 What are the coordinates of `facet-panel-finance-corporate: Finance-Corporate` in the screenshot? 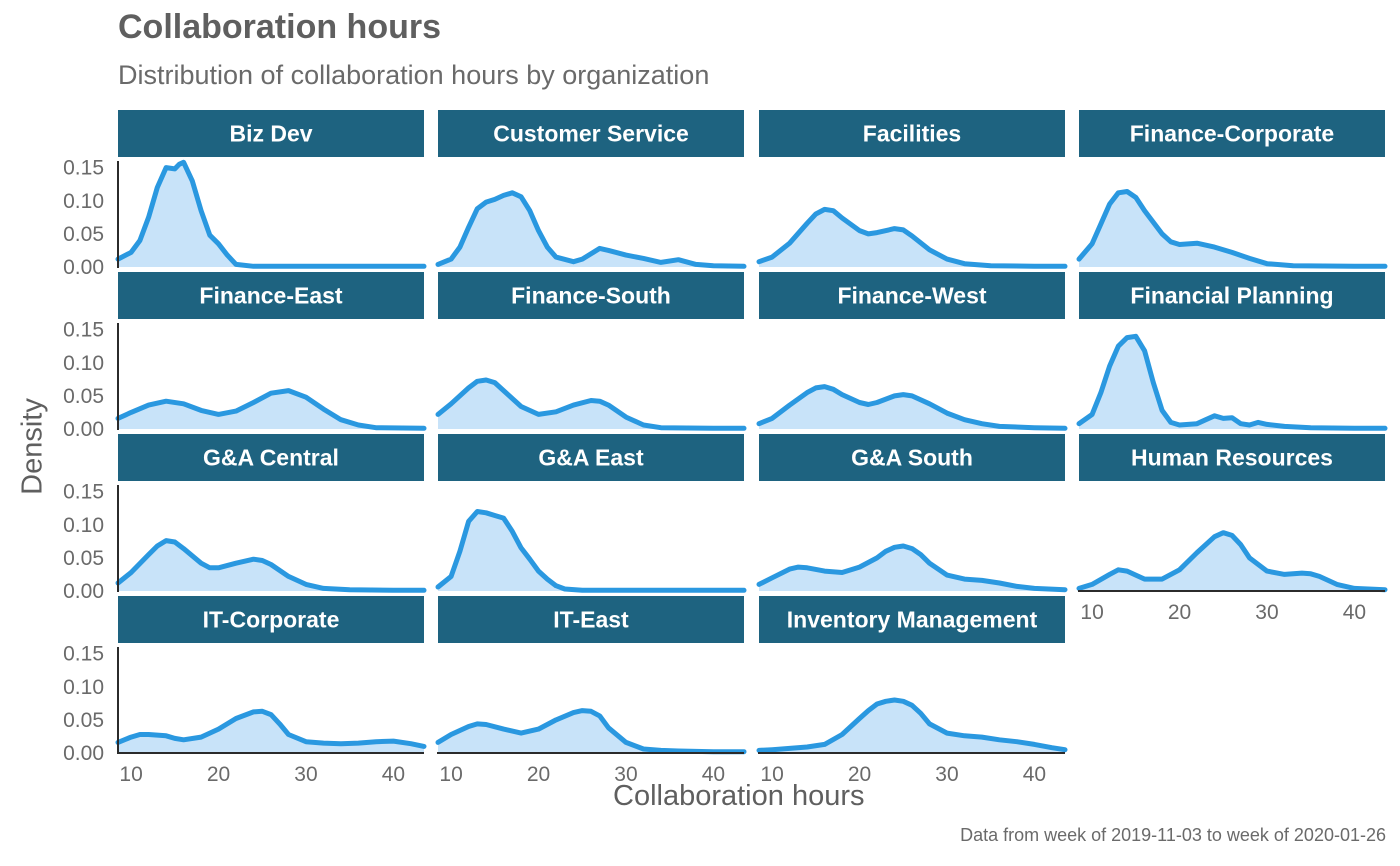 It's located at (1232, 189).